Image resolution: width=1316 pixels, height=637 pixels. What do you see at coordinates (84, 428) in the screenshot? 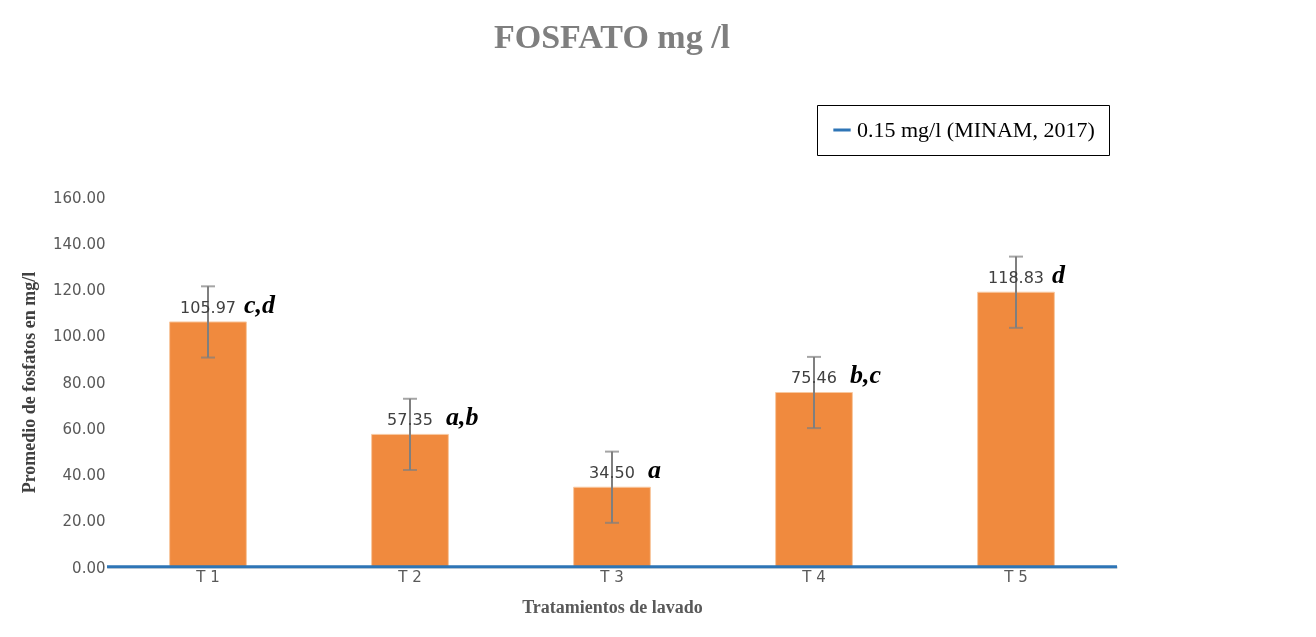
I see `y-tick-label: 60.00` at bounding box center [84, 428].